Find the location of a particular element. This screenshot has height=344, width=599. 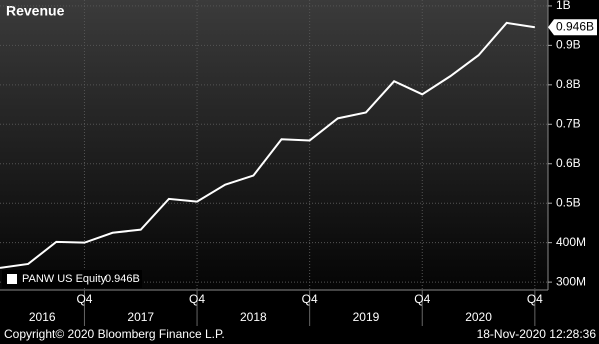

last-value-box is located at coordinates (572, 27).